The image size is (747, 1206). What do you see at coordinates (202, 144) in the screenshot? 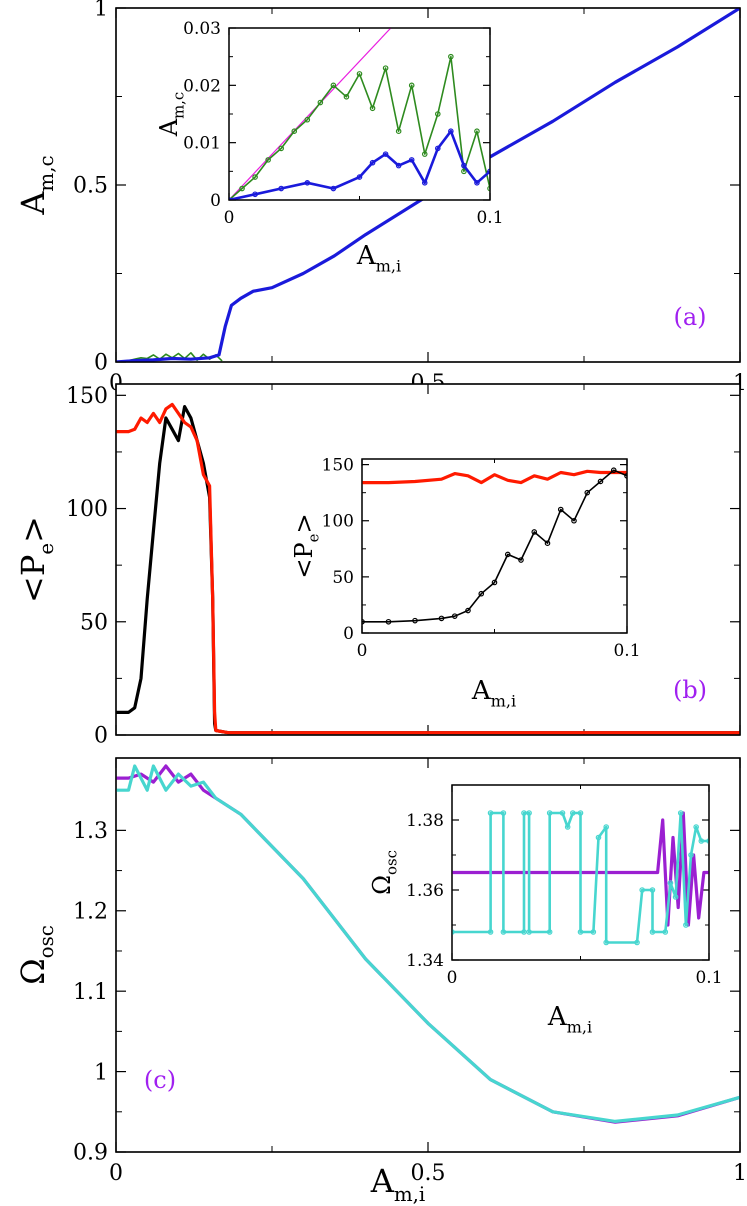
I see `inset-a-ytick-label: 0.01` at bounding box center [202, 144].